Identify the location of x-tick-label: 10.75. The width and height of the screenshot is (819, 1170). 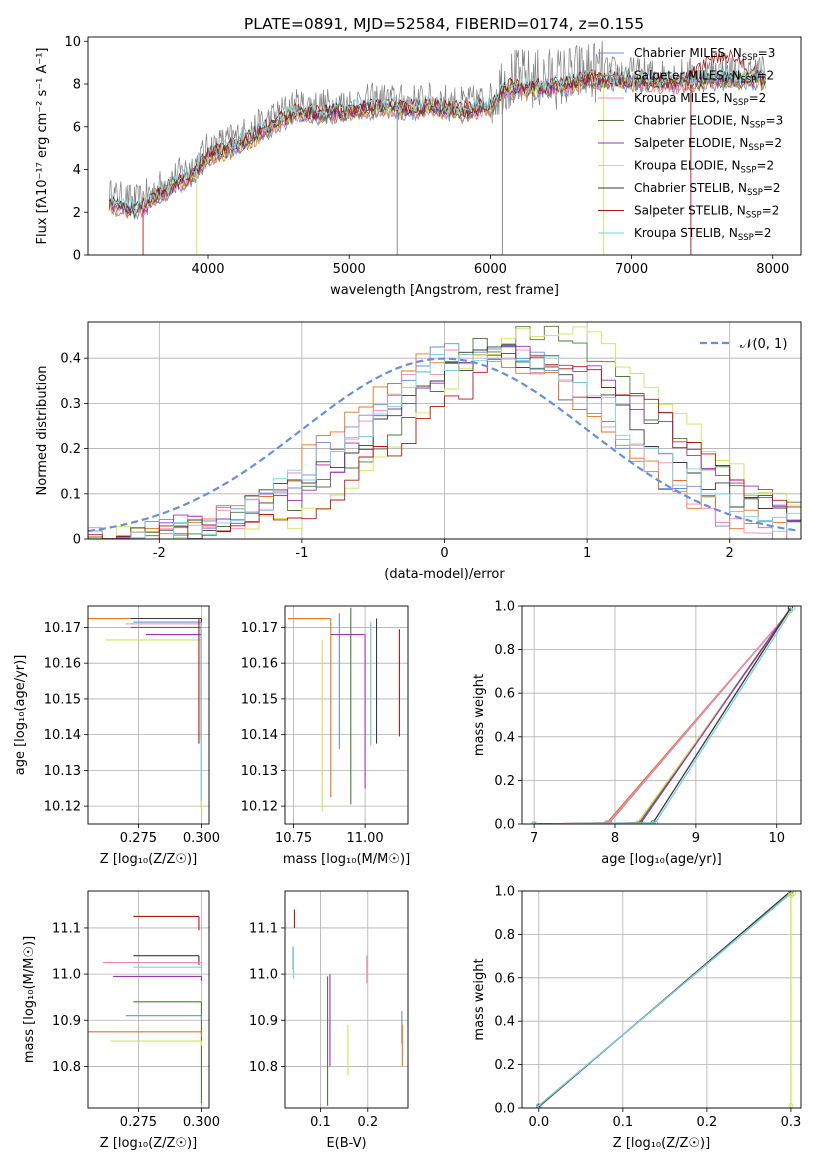
(293, 838).